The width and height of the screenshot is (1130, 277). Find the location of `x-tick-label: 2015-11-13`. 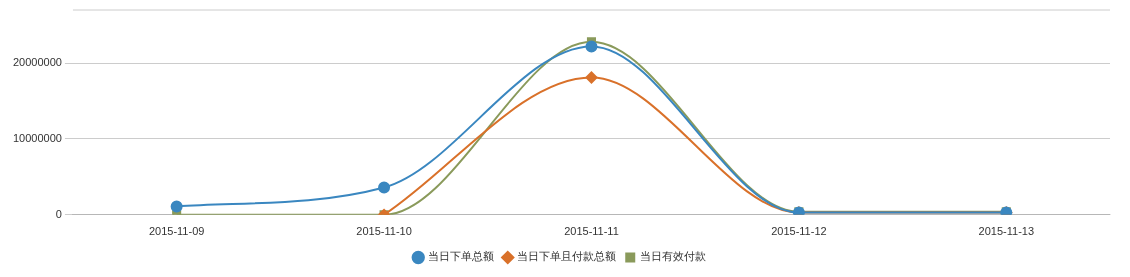

x-tick-label: 2015-11-13 is located at coordinates (1006, 231).